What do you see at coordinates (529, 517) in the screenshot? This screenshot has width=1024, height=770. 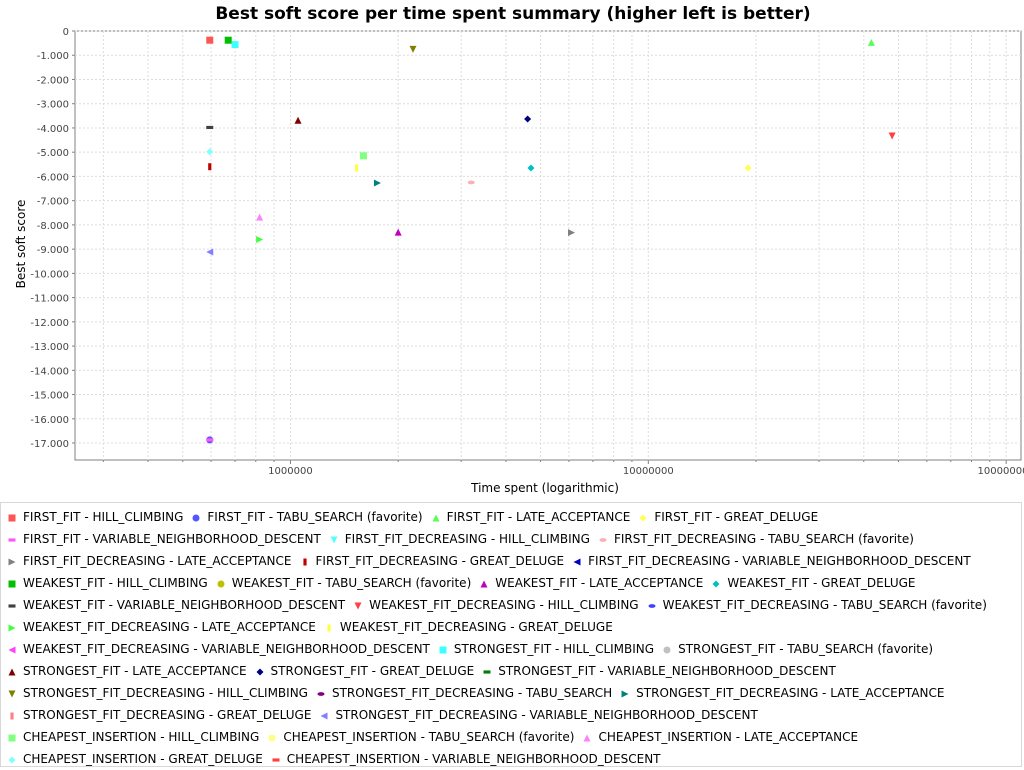 I see `legend-item: FIRST_FIT - LATE_ACCEPTANCE` at bounding box center [529, 517].